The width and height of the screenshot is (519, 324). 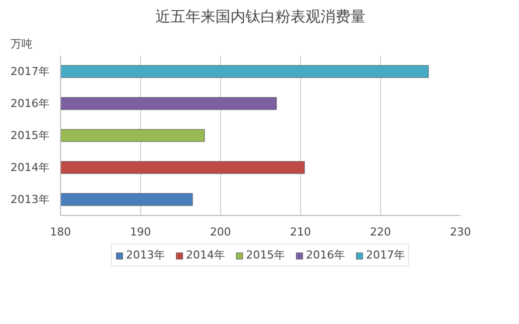 What do you see at coordinates (30, 71) in the screenshot?
I see `y-tick-label: 2017年` at bounding box center [30, 71].